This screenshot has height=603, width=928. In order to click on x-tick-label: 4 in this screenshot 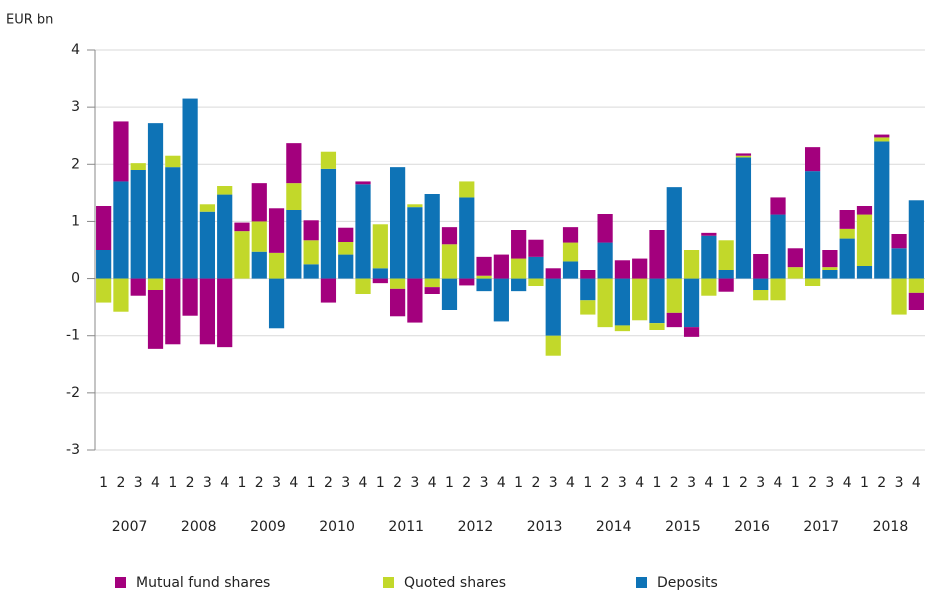, I will do `click(432, 483)`.